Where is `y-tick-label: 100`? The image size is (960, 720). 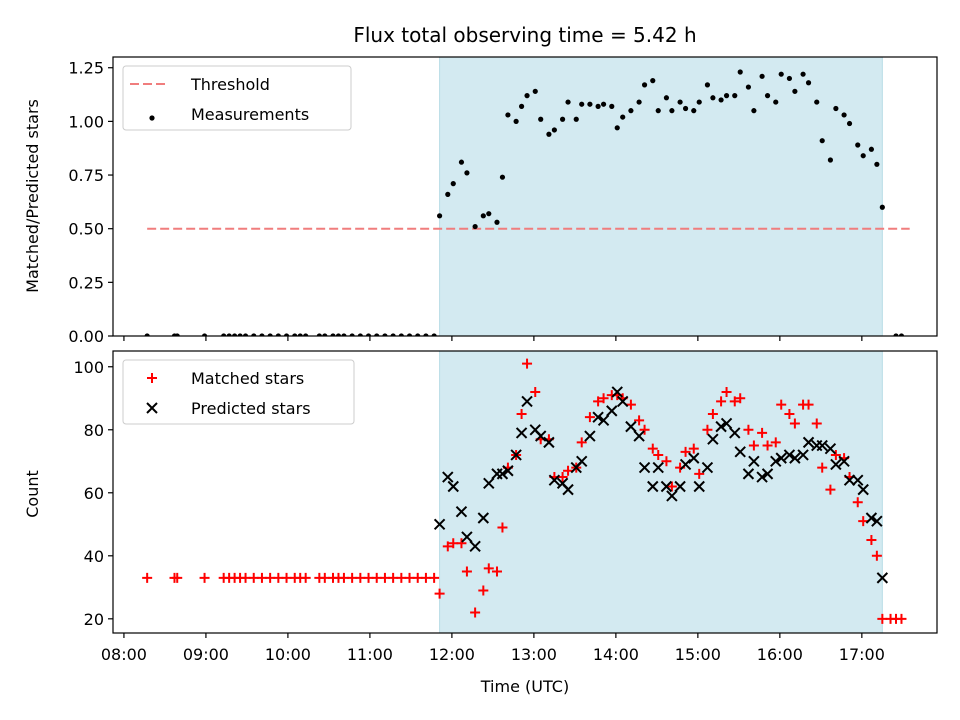 y-tick-label: 100 is located at coordinates (88, 367).